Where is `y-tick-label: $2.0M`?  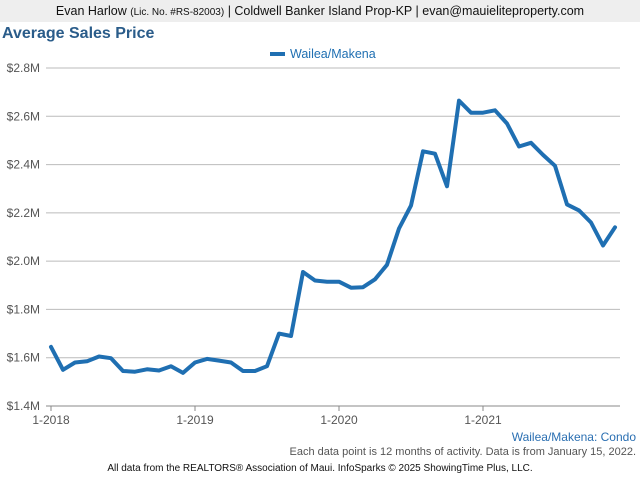 y-tick-label: $2.0M is located at coordinates (23, 261).